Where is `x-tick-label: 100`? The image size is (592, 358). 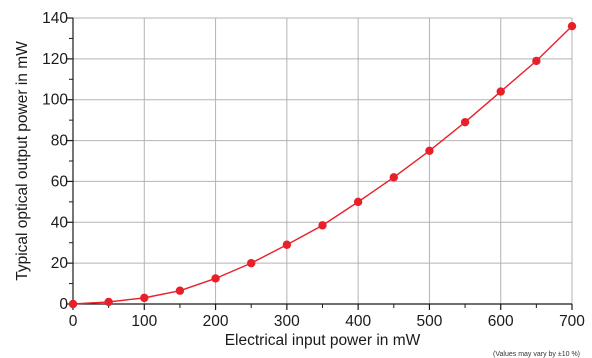
x-tick-label: 100 is located at coordinates (144, 321).